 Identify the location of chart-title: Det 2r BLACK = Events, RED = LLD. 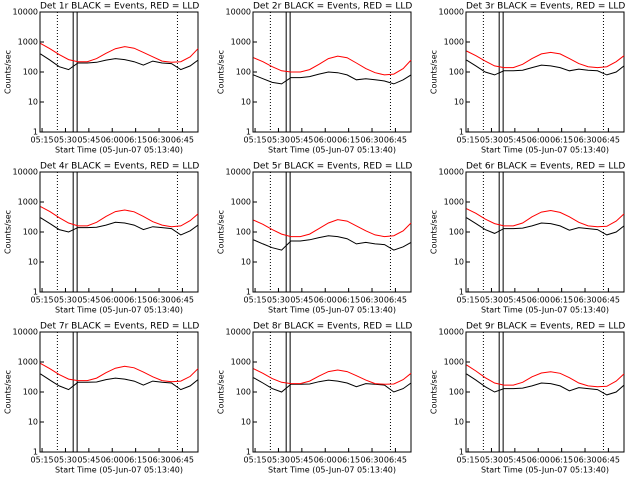
(332, 7).